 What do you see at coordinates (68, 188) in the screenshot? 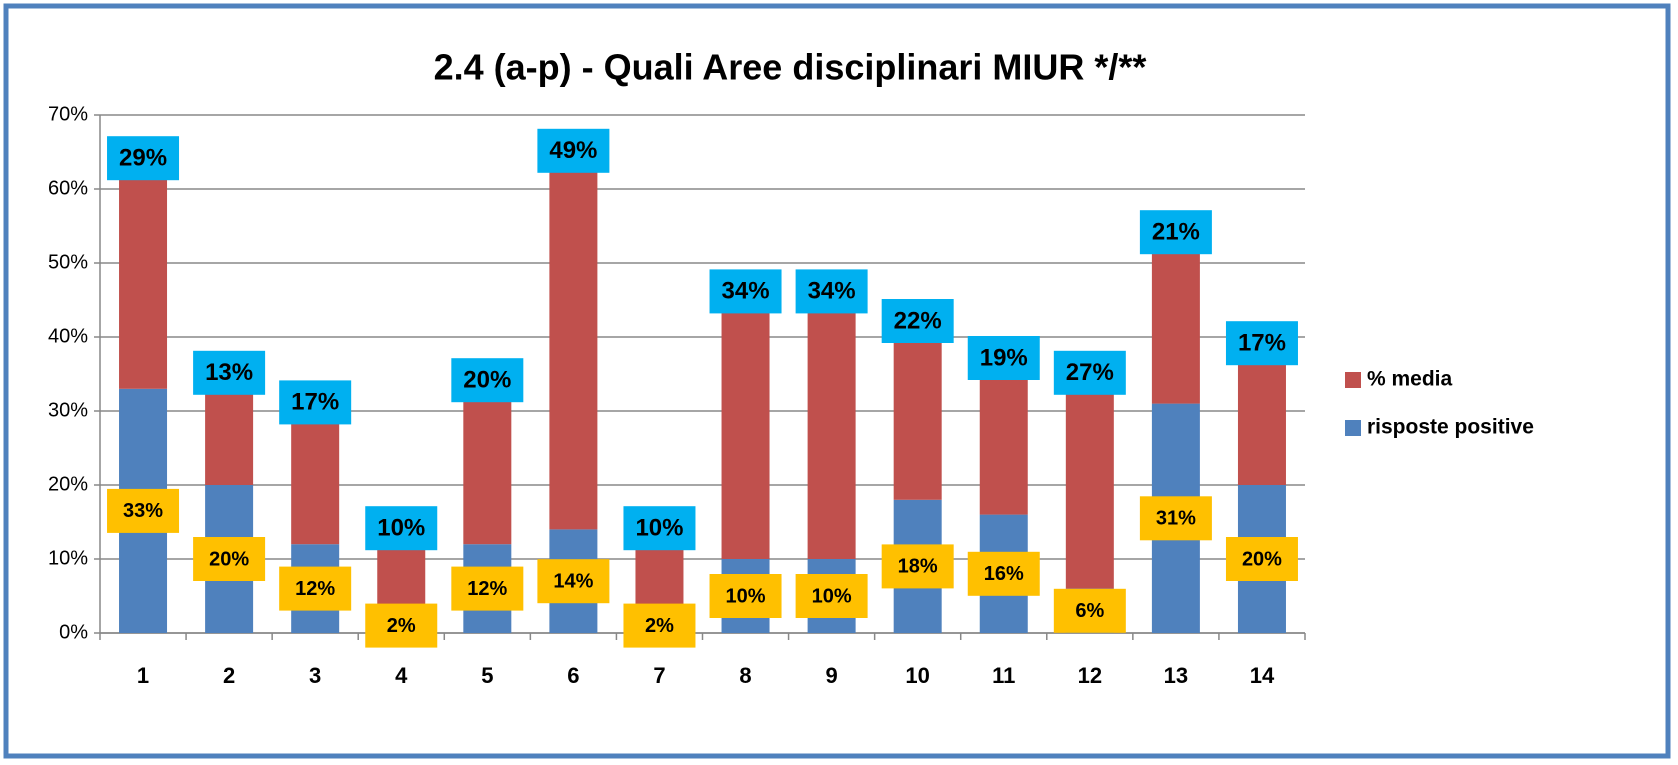
I see `y-tick-label: 60%` at bounding box center [68, 188].